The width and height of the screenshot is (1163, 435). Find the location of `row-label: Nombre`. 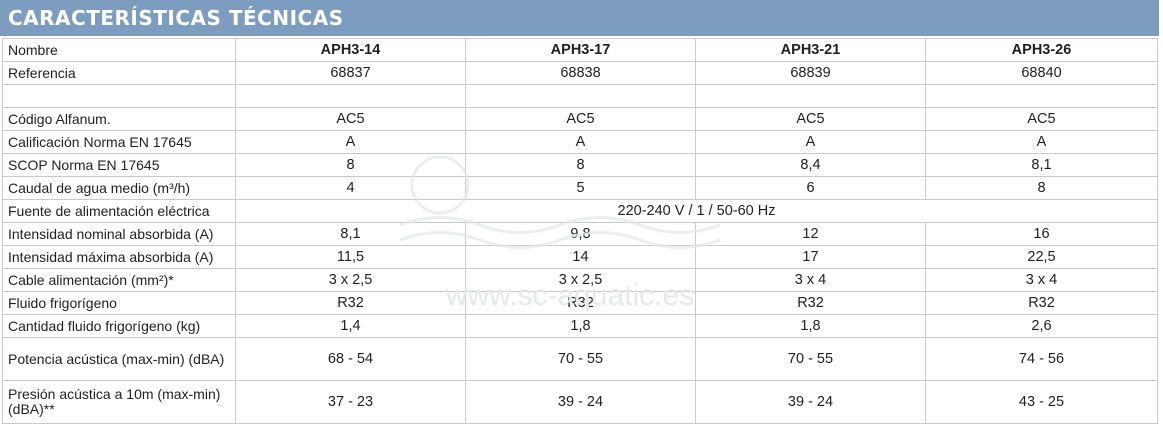

row-label: Nombre is located at coordinates (119, 50).